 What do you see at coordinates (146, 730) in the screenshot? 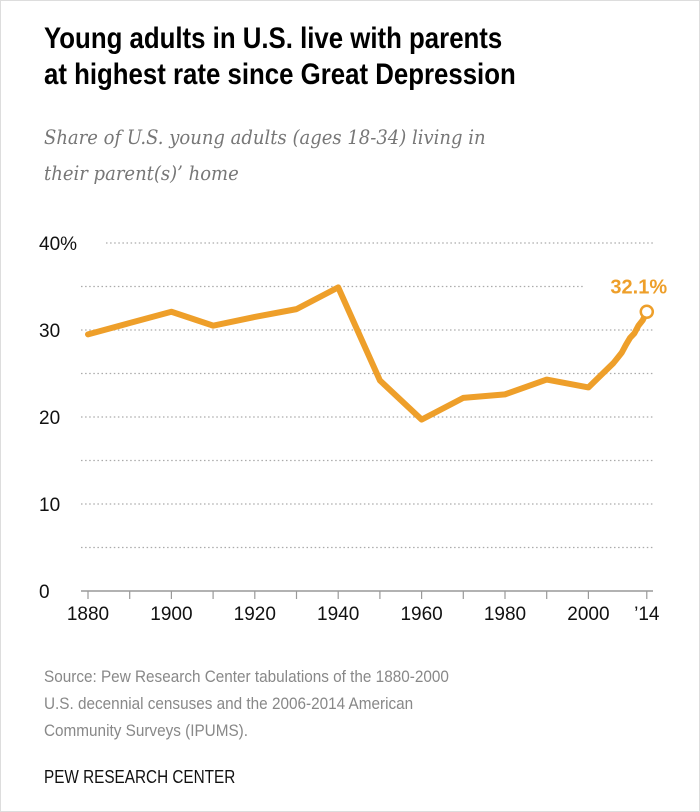
I see `source-line: Community Surveys (IPUMS).` at bounding box center [146, 730].